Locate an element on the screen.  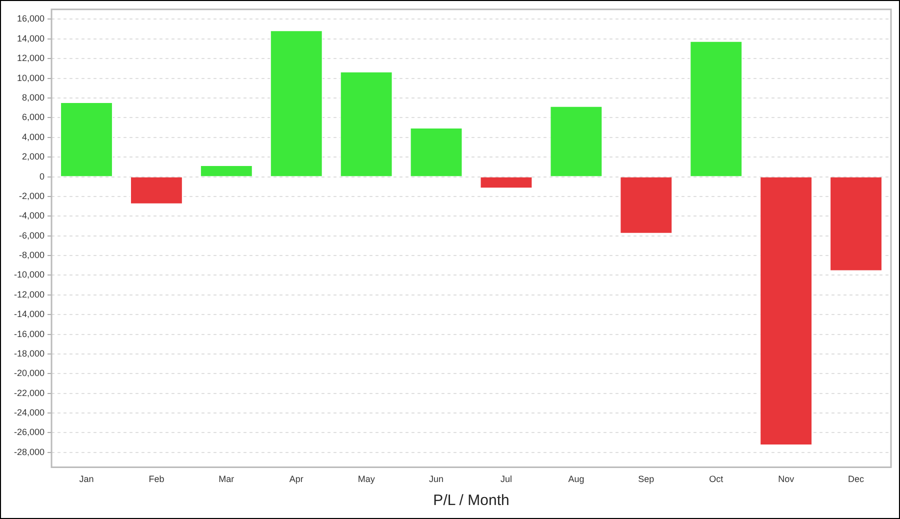
y-tick-label: 16,000 is located at coordinates (30, 19).